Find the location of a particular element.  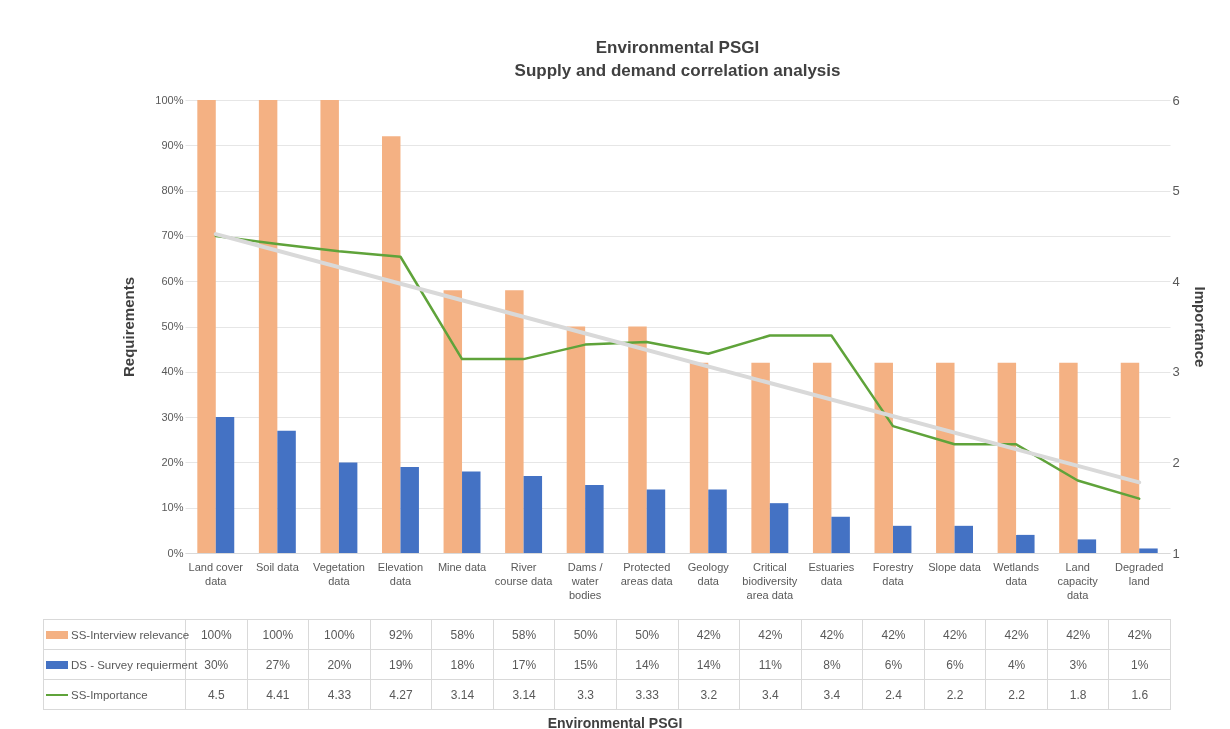

data-label: 4.33 is located at coordinates (339, 694).